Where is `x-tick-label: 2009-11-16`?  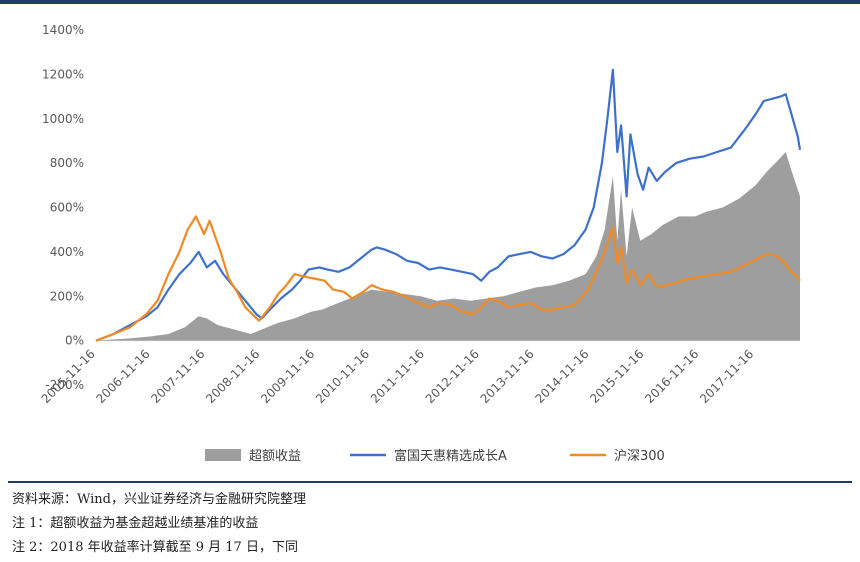
x-tick-label: 2009-11-16 is located at coordinates (287, 376).